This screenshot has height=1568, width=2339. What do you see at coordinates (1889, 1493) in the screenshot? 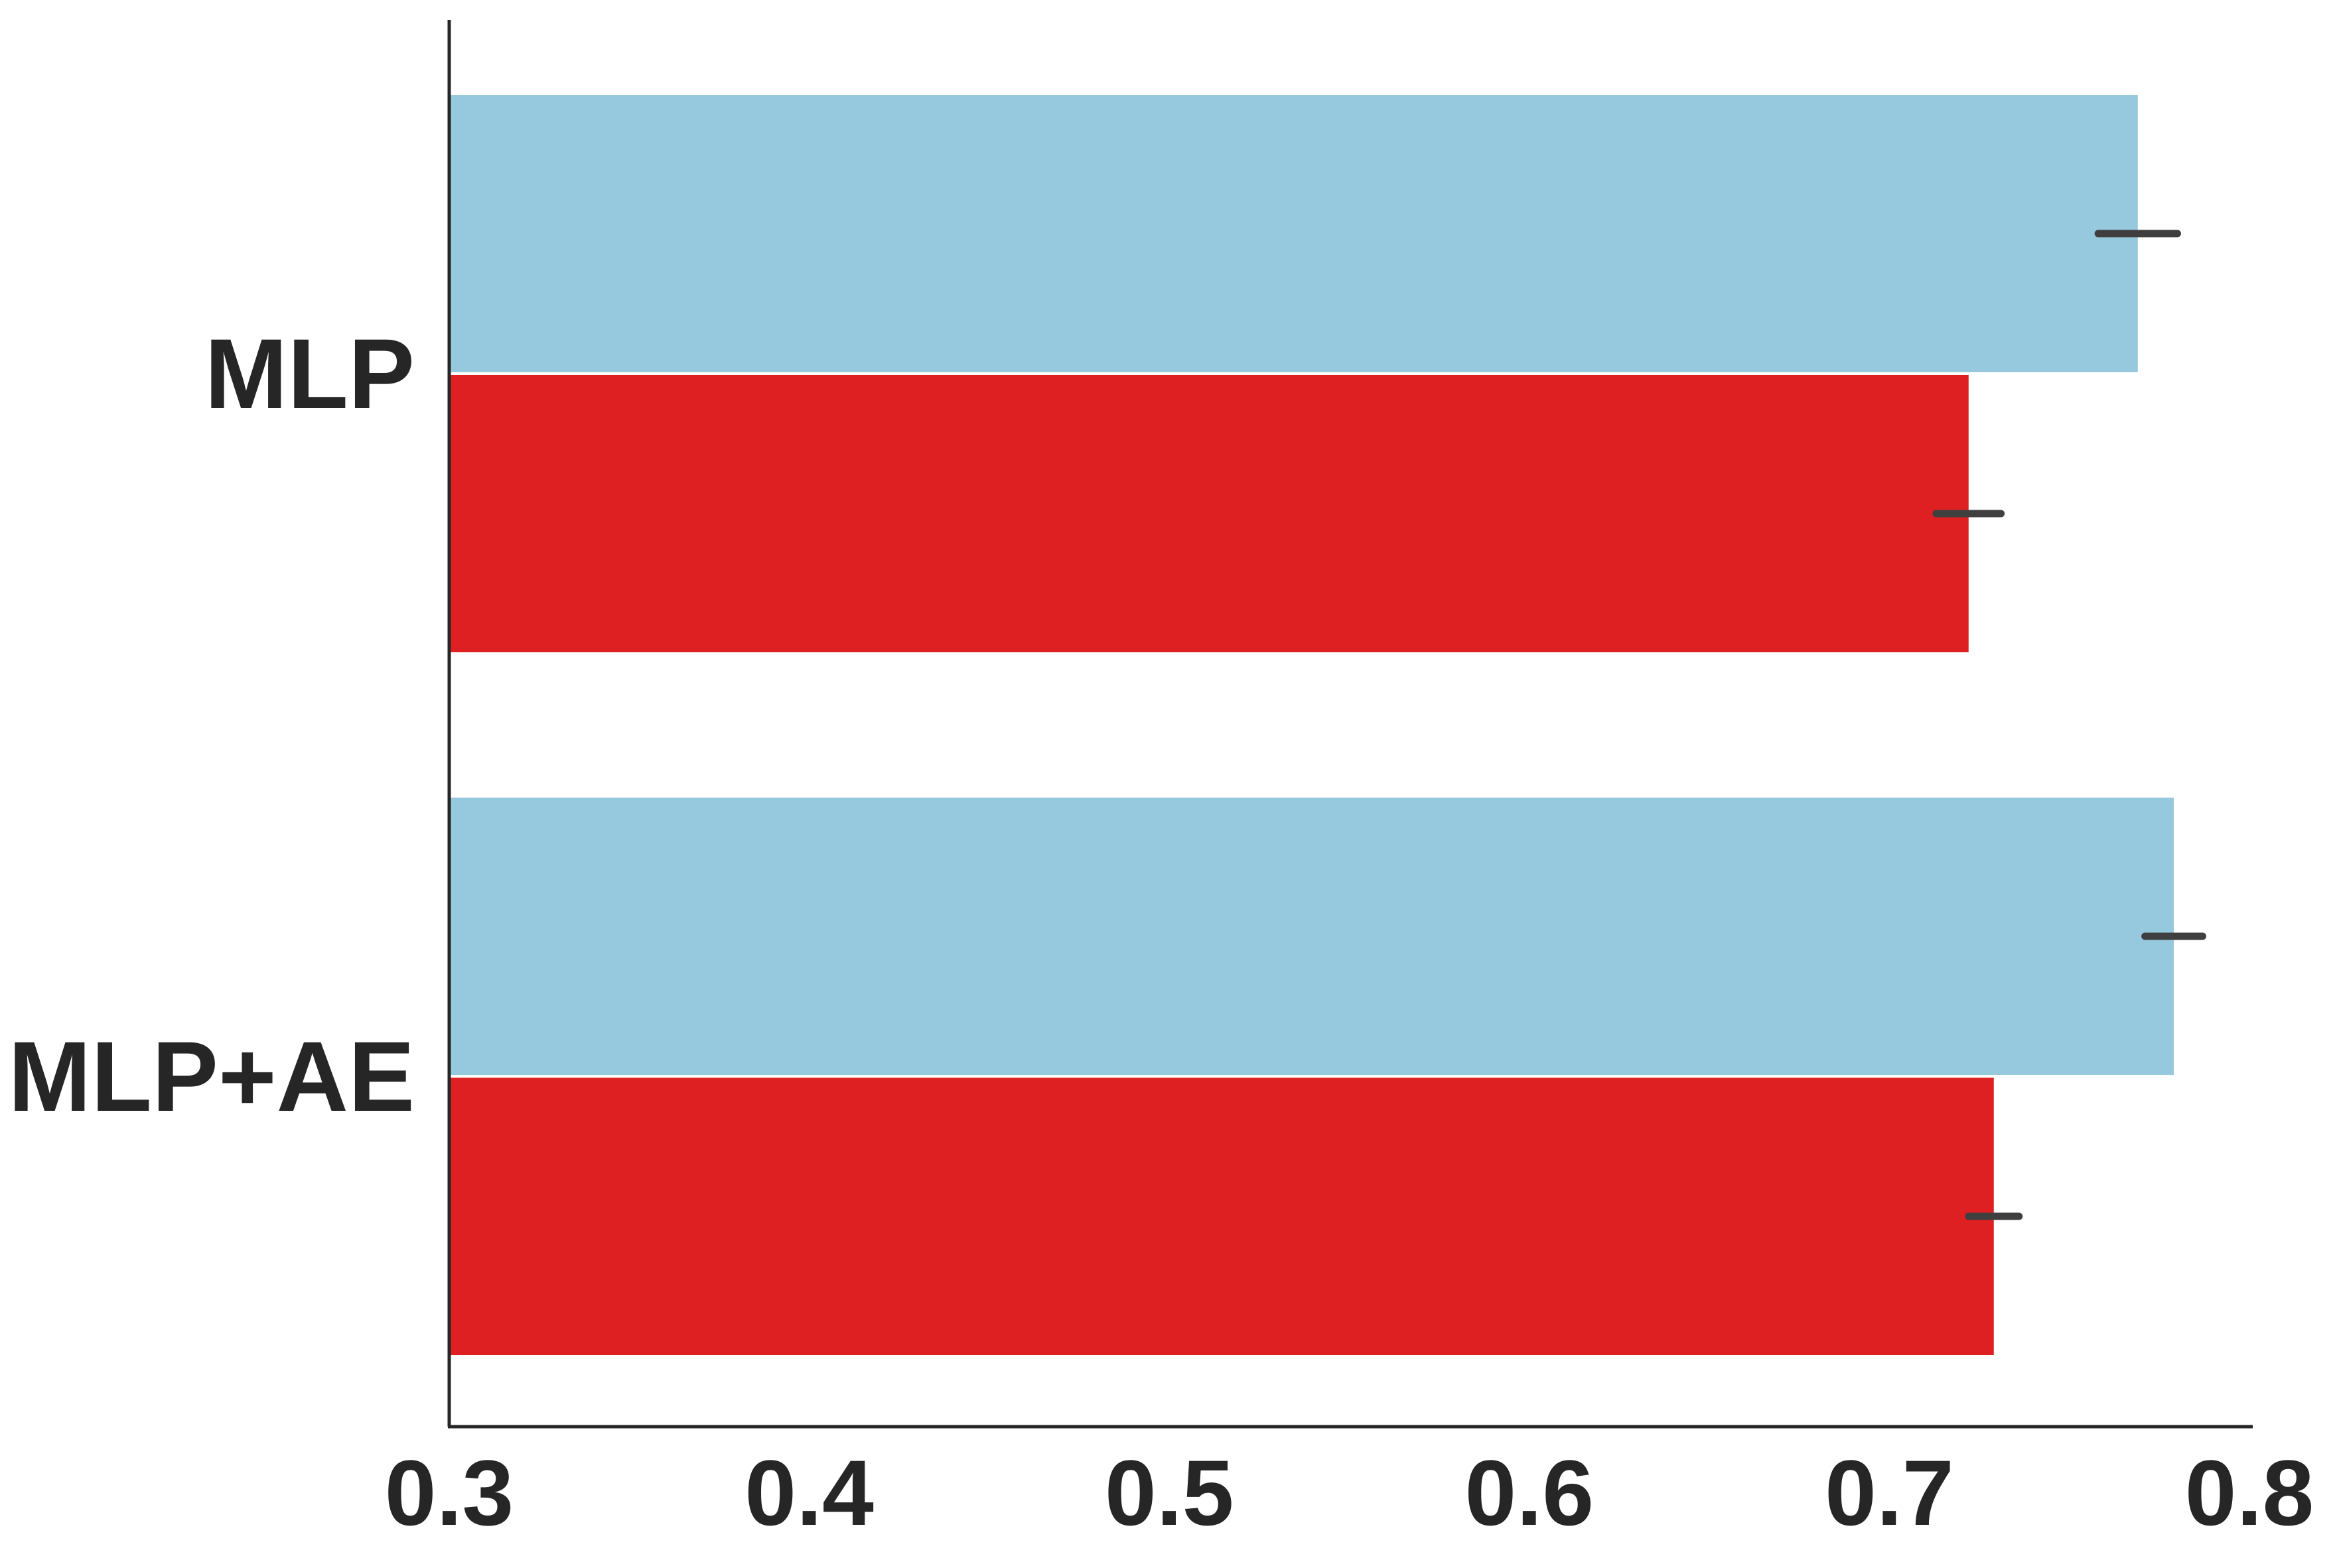
I see `x-tick-label: 0.7` at bounding box center [1889, 1493].